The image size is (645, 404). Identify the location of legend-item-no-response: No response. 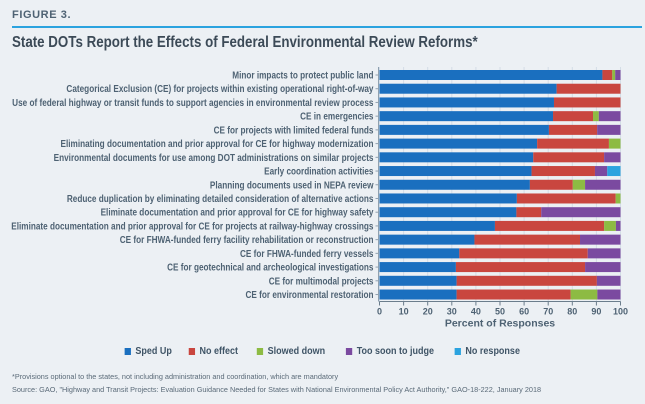
(487, 351).